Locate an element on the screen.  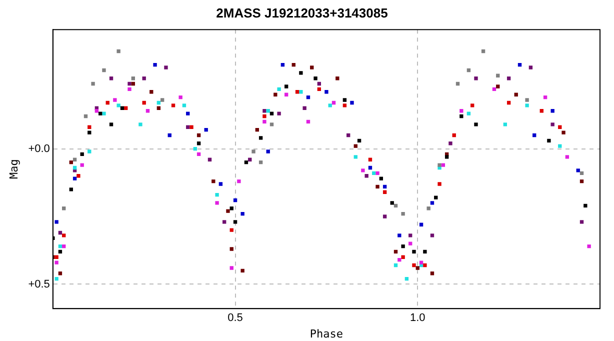
y-tick-label: +0.5 is located at coordinates (39, 284).